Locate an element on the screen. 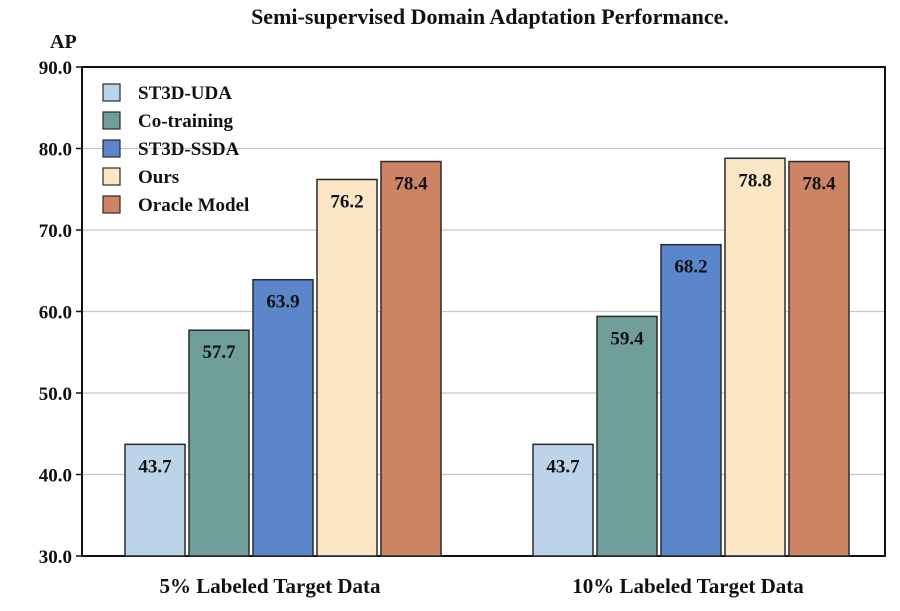  x-category-label: 5% Labeled Target Data is located at coordinates (270, 586).